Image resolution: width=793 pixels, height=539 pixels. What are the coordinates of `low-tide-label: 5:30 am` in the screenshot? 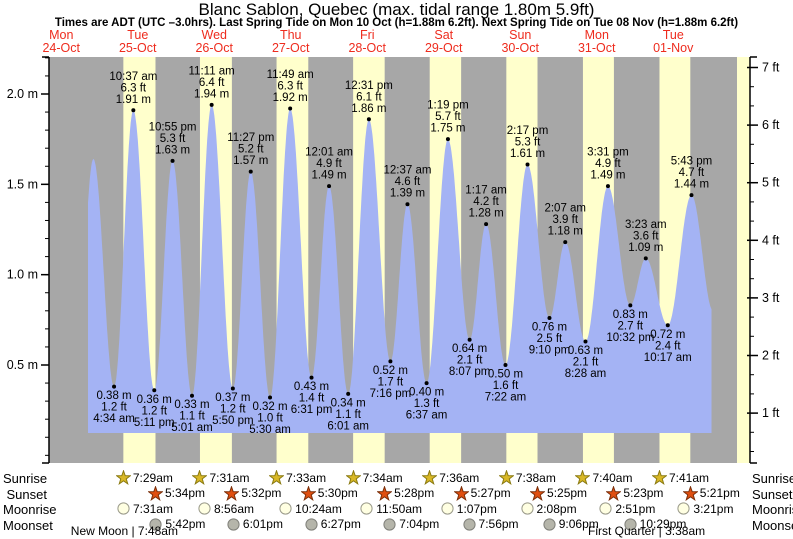 It's located at (270, 430).